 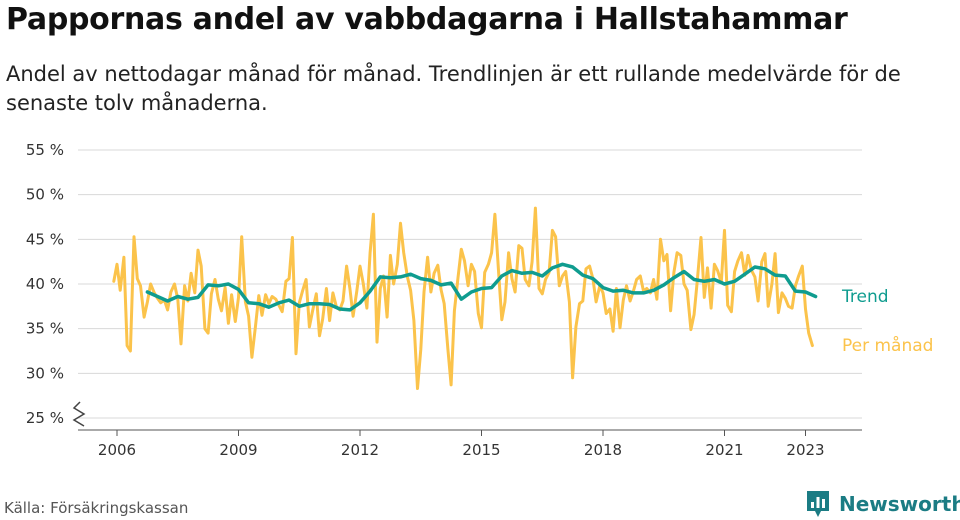 I want to click on x-axis-ticks: 2006 2009 2012 2015 2018 2021 2023, so click(x=461, y=444).